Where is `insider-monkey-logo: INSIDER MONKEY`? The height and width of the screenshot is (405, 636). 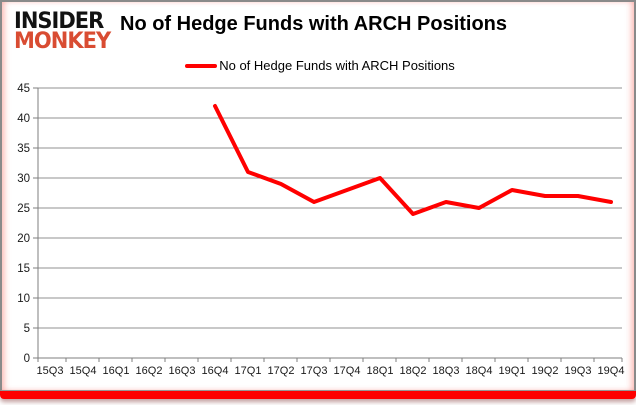 insider-monkey-logo: INSIDER MONKEY is located at coordinates (62, 30).